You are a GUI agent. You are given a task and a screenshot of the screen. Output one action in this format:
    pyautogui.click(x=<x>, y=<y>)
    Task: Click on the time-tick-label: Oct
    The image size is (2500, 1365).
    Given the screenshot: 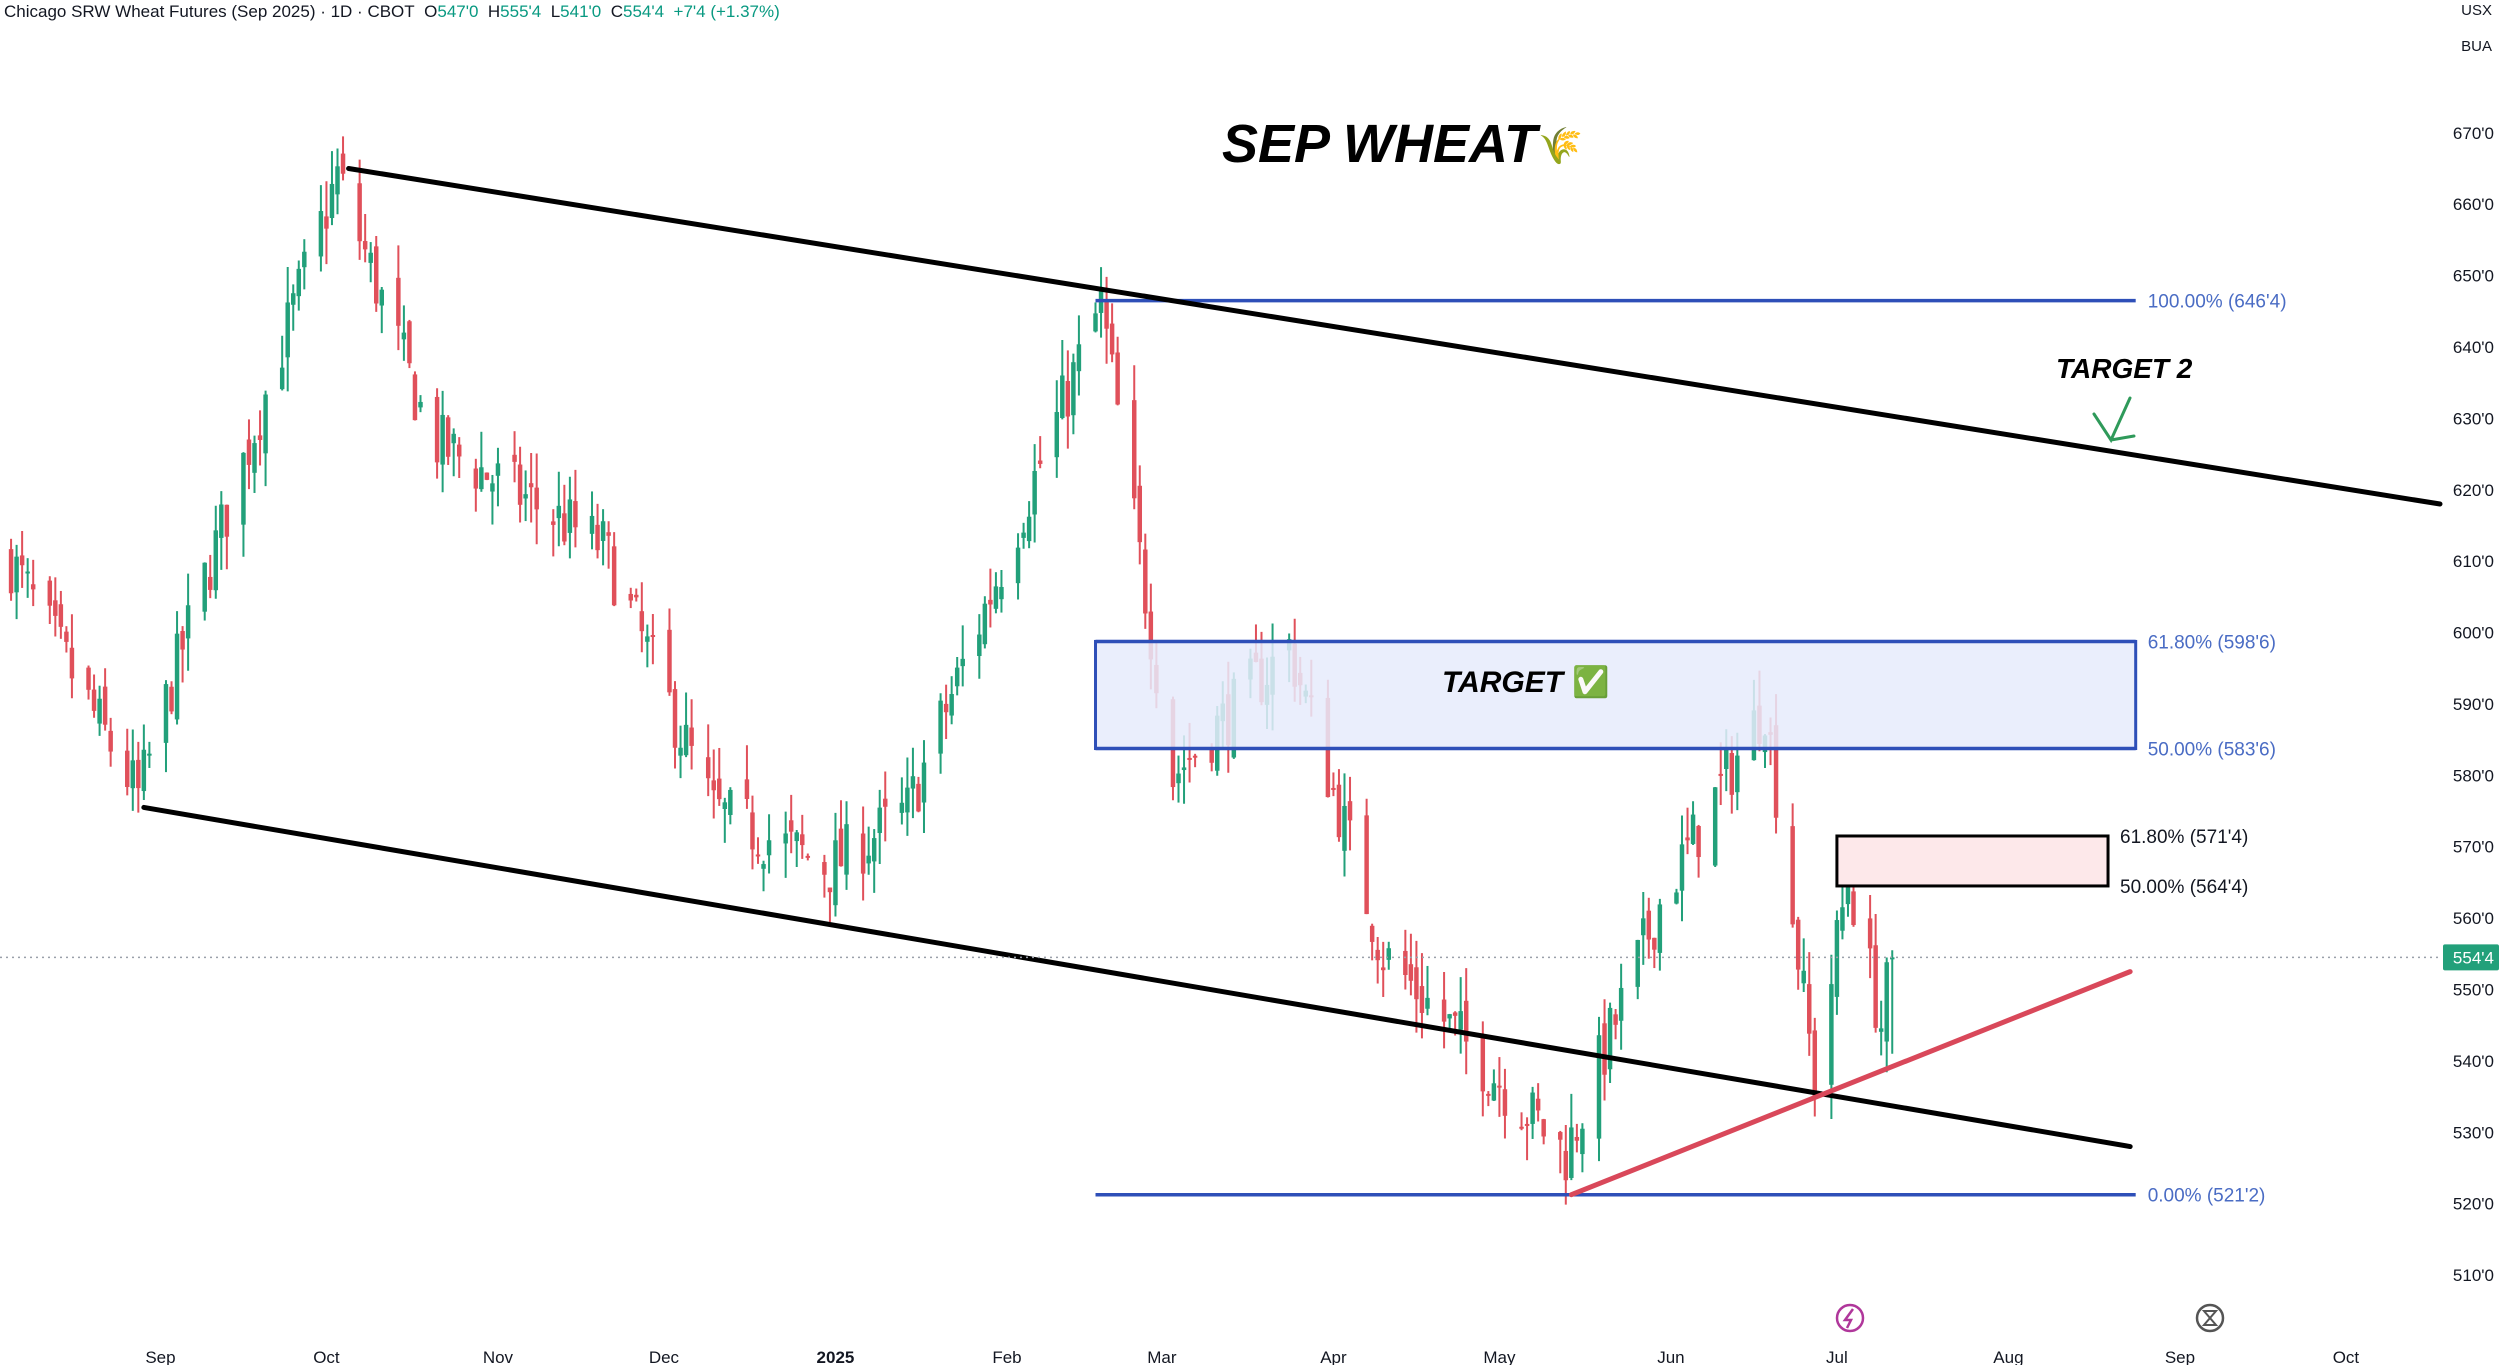 What is the action you would take?
    pyautogui.click(x=326, y=1356)
    